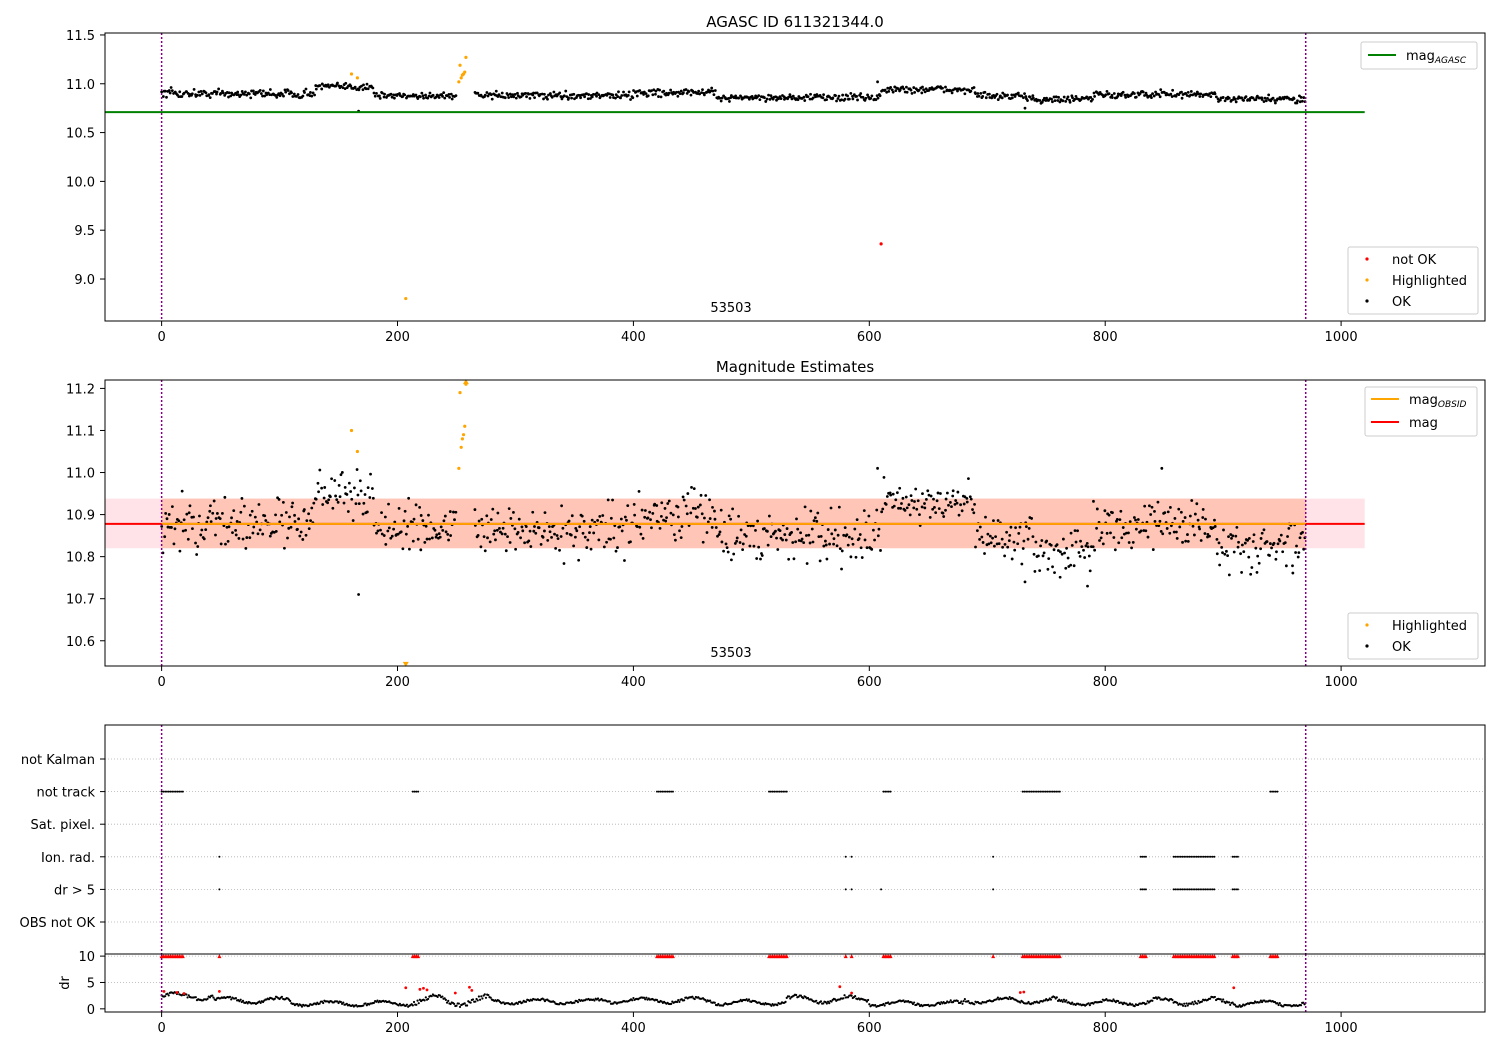 The height and width of the screenshot is (1050, 1500). Describe the element at coordinates (890, 956) in the screenshot. I see `dr-capped-marker` at that location.